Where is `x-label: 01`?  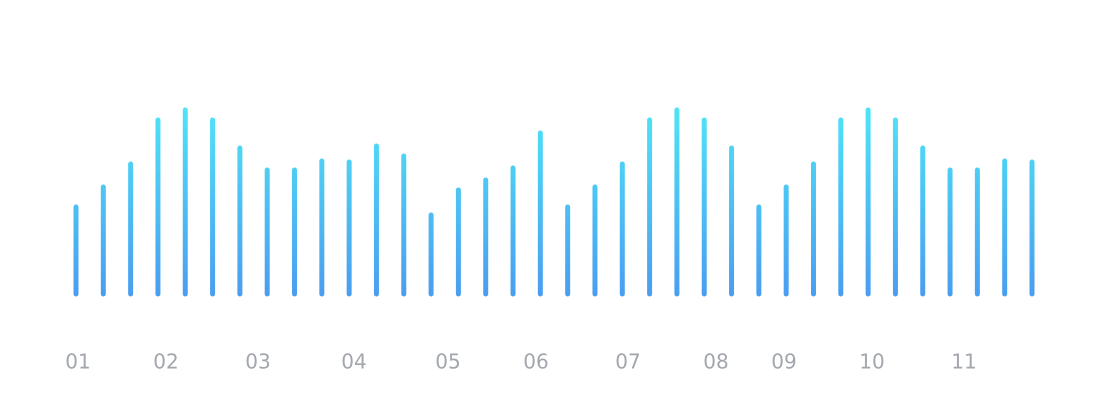 x-label: 01 is located at coordinates (77, 362).